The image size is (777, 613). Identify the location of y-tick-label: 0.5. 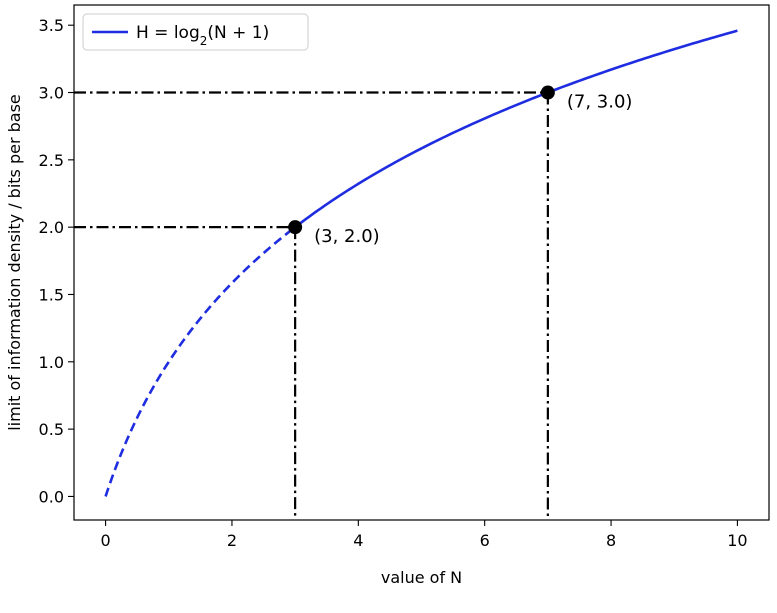
(51, 429).